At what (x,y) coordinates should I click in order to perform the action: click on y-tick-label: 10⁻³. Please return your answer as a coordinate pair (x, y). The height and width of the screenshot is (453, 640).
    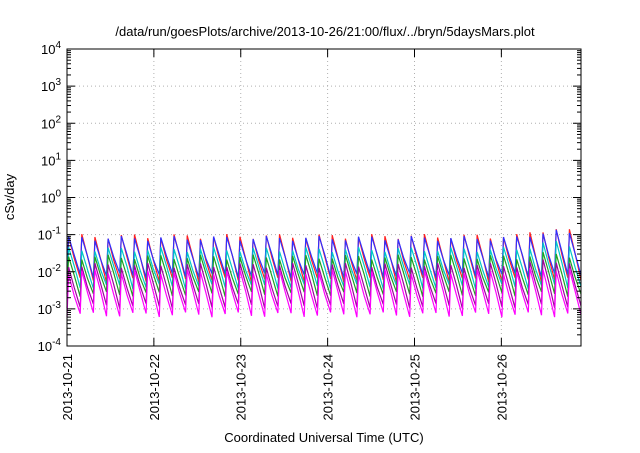
    Looking at the image, I should click on (50, 308).